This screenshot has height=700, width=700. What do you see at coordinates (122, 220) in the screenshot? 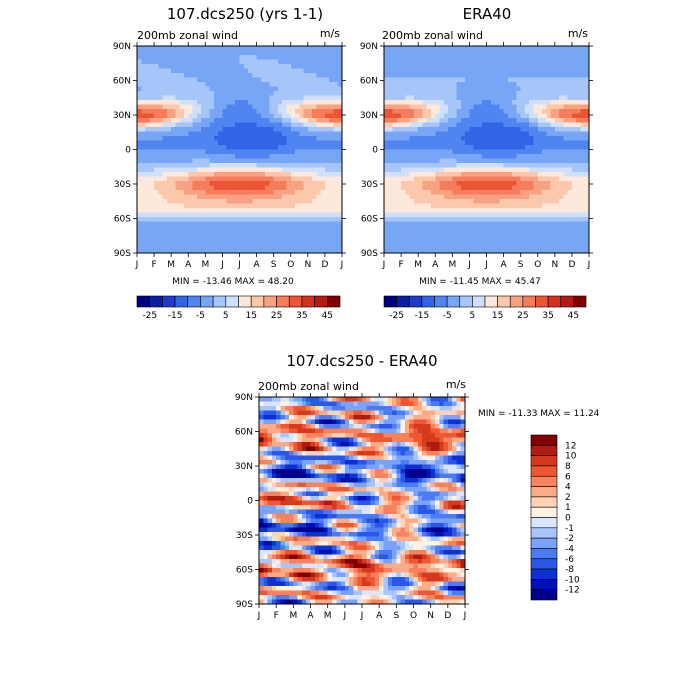
I see `panel-model-y-tick-label: 60S` at bounding box center [122, 220].